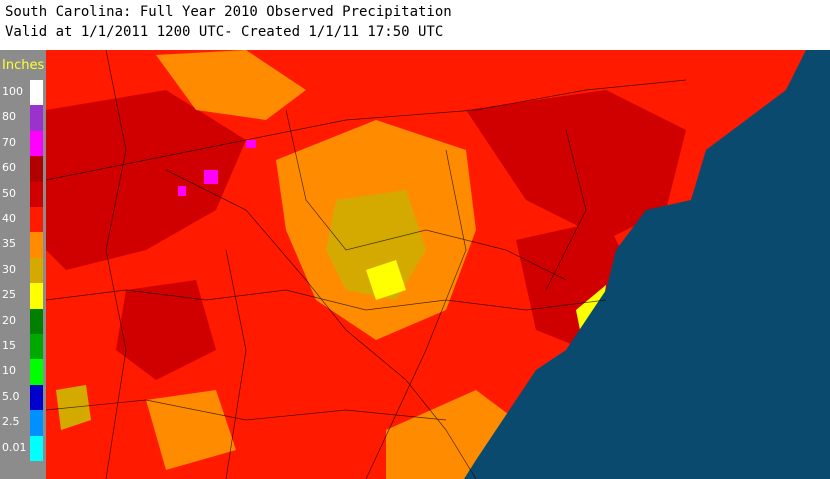 This screenshot has height=479, width=830. I want to click on legend-label: 20, so click(9, 320).